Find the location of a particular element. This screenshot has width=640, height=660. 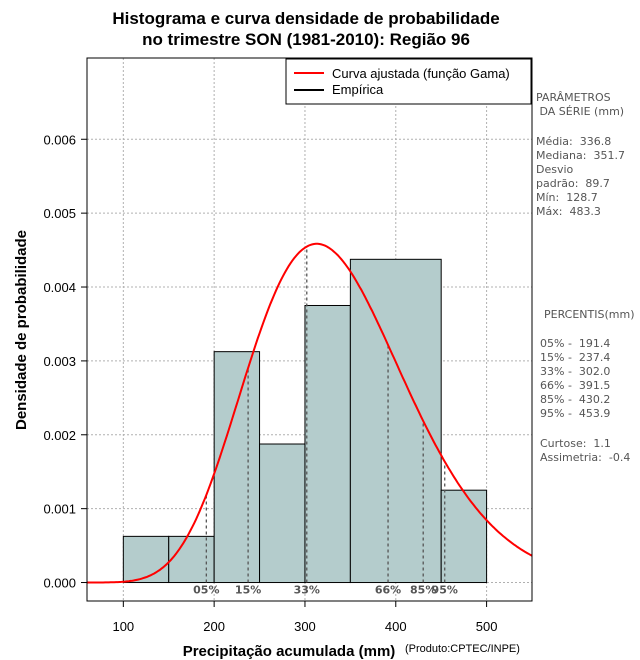

x-tick-label: 500 is located at coordinates (487, 626).